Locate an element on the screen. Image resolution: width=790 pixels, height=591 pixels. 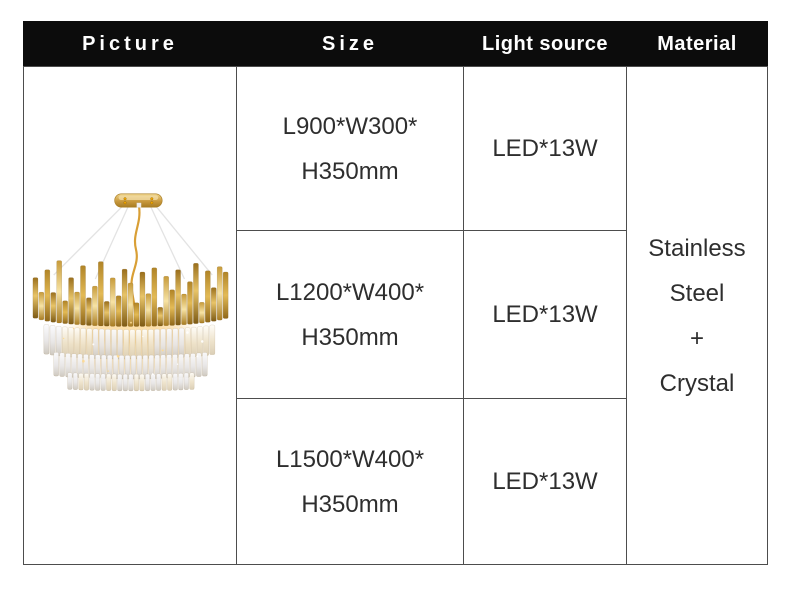
gold-wire is located at coordinates (135, 259).